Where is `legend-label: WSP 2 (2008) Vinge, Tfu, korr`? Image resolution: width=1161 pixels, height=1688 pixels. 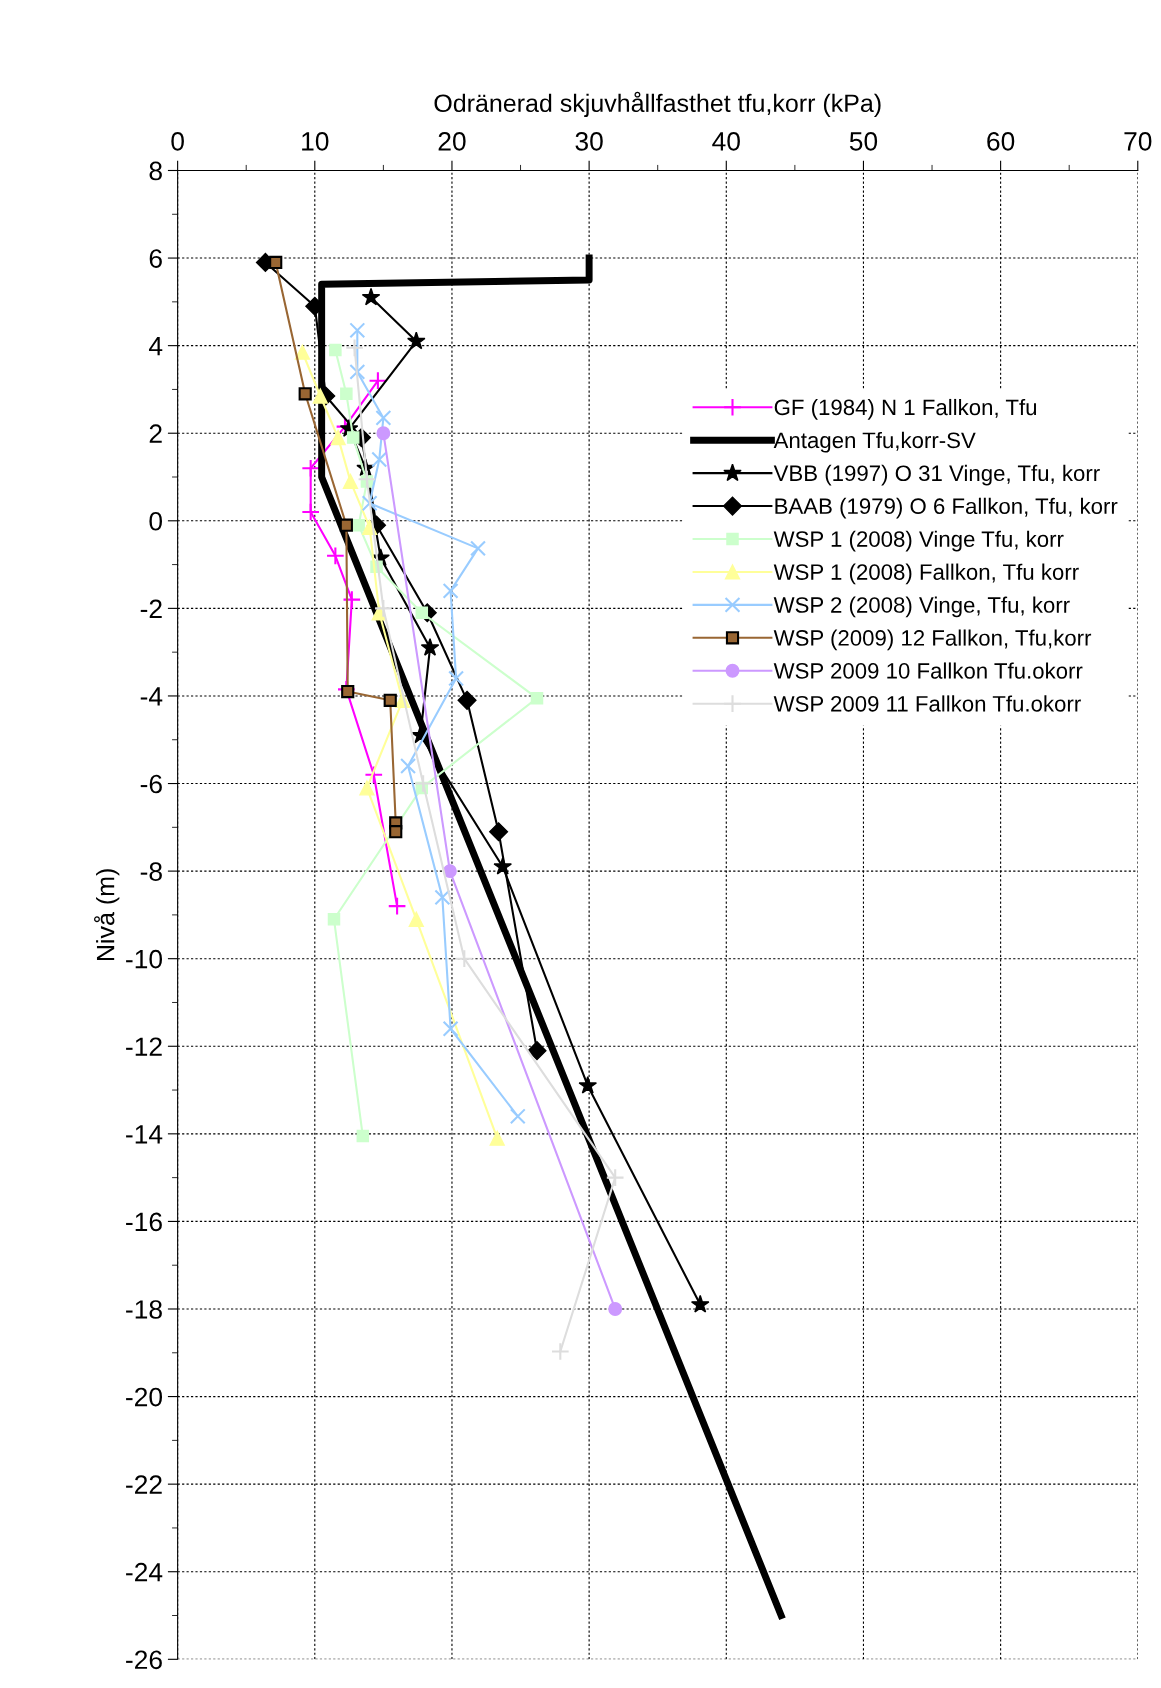
legend-label: WSP 2 (2008) Vinge, Tfu, korr is located at coordinates (921, 607).